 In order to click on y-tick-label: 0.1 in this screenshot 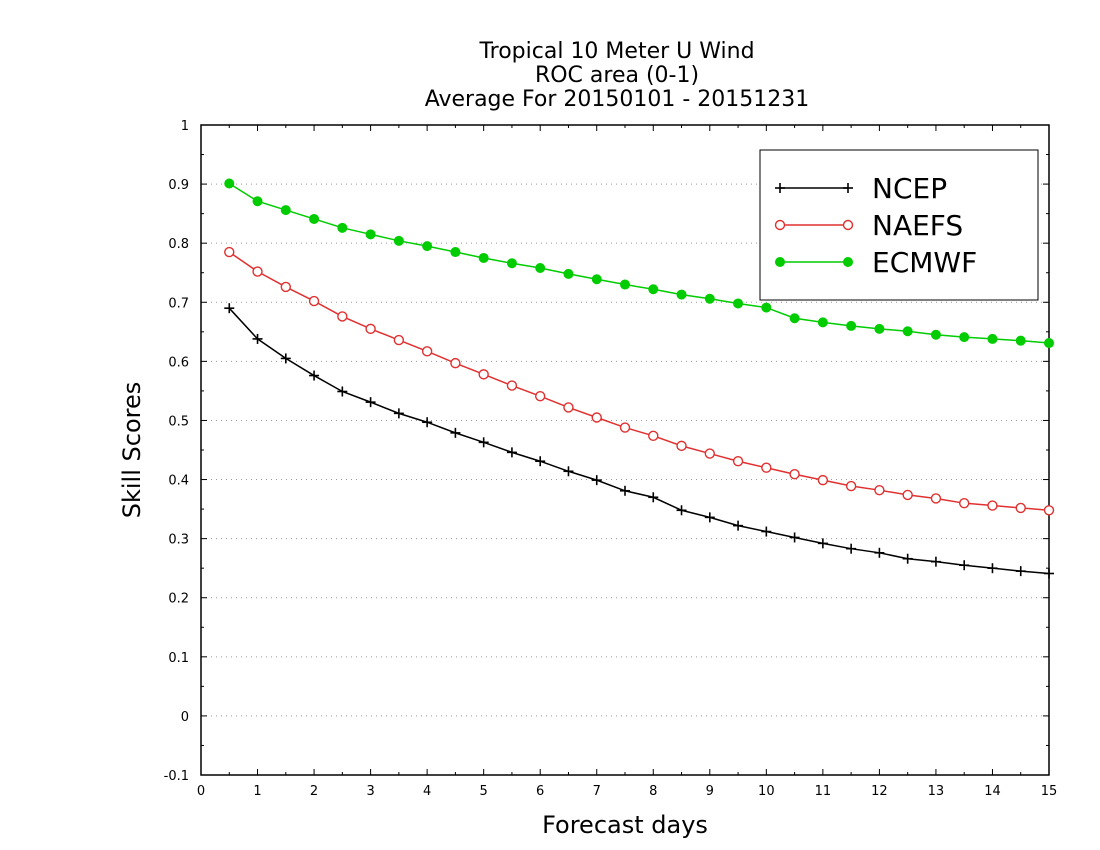, I will do `click(178, 658)`.